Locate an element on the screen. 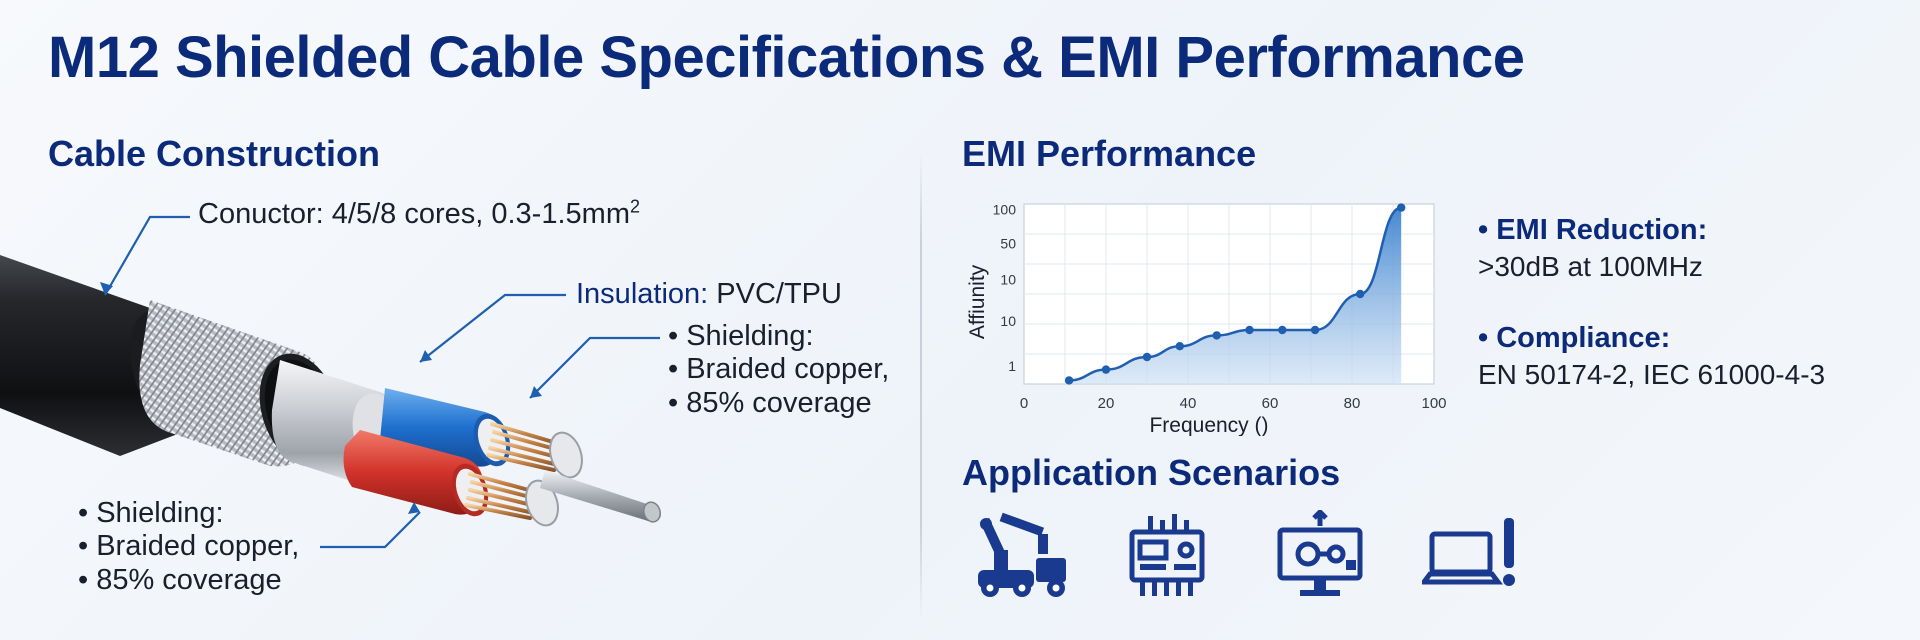 The width and height of the screenshot is (1920, 640). laptop-alert-icon is located at coordinates (1468, 552).